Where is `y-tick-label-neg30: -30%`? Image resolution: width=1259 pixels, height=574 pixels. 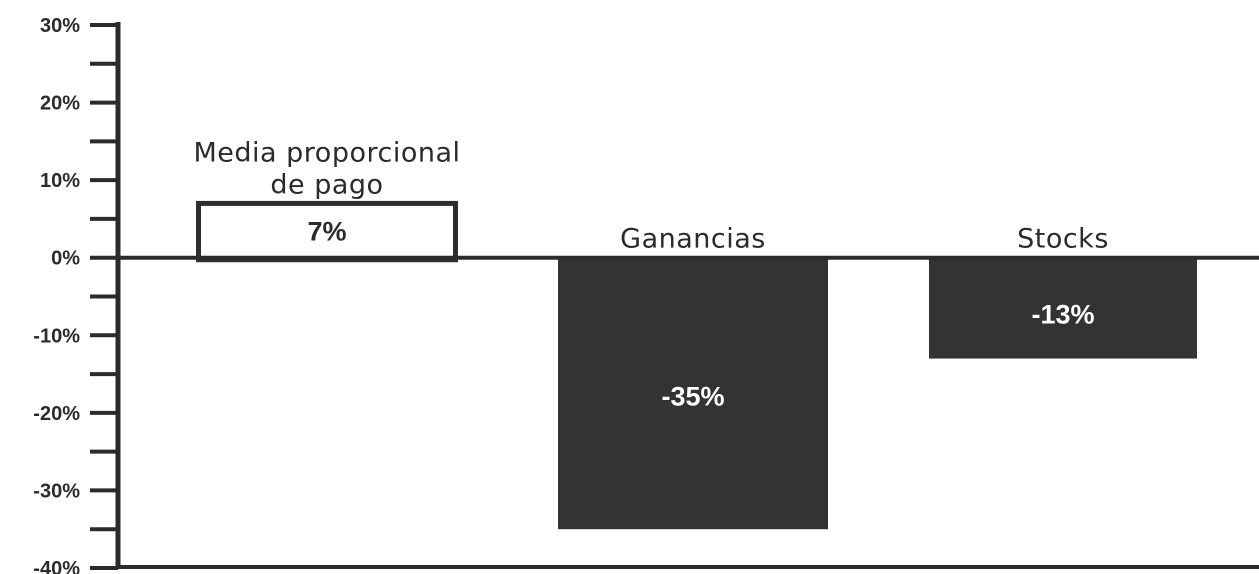 y-tick-label-neg30: -30% is located at coordinates (56, 491).